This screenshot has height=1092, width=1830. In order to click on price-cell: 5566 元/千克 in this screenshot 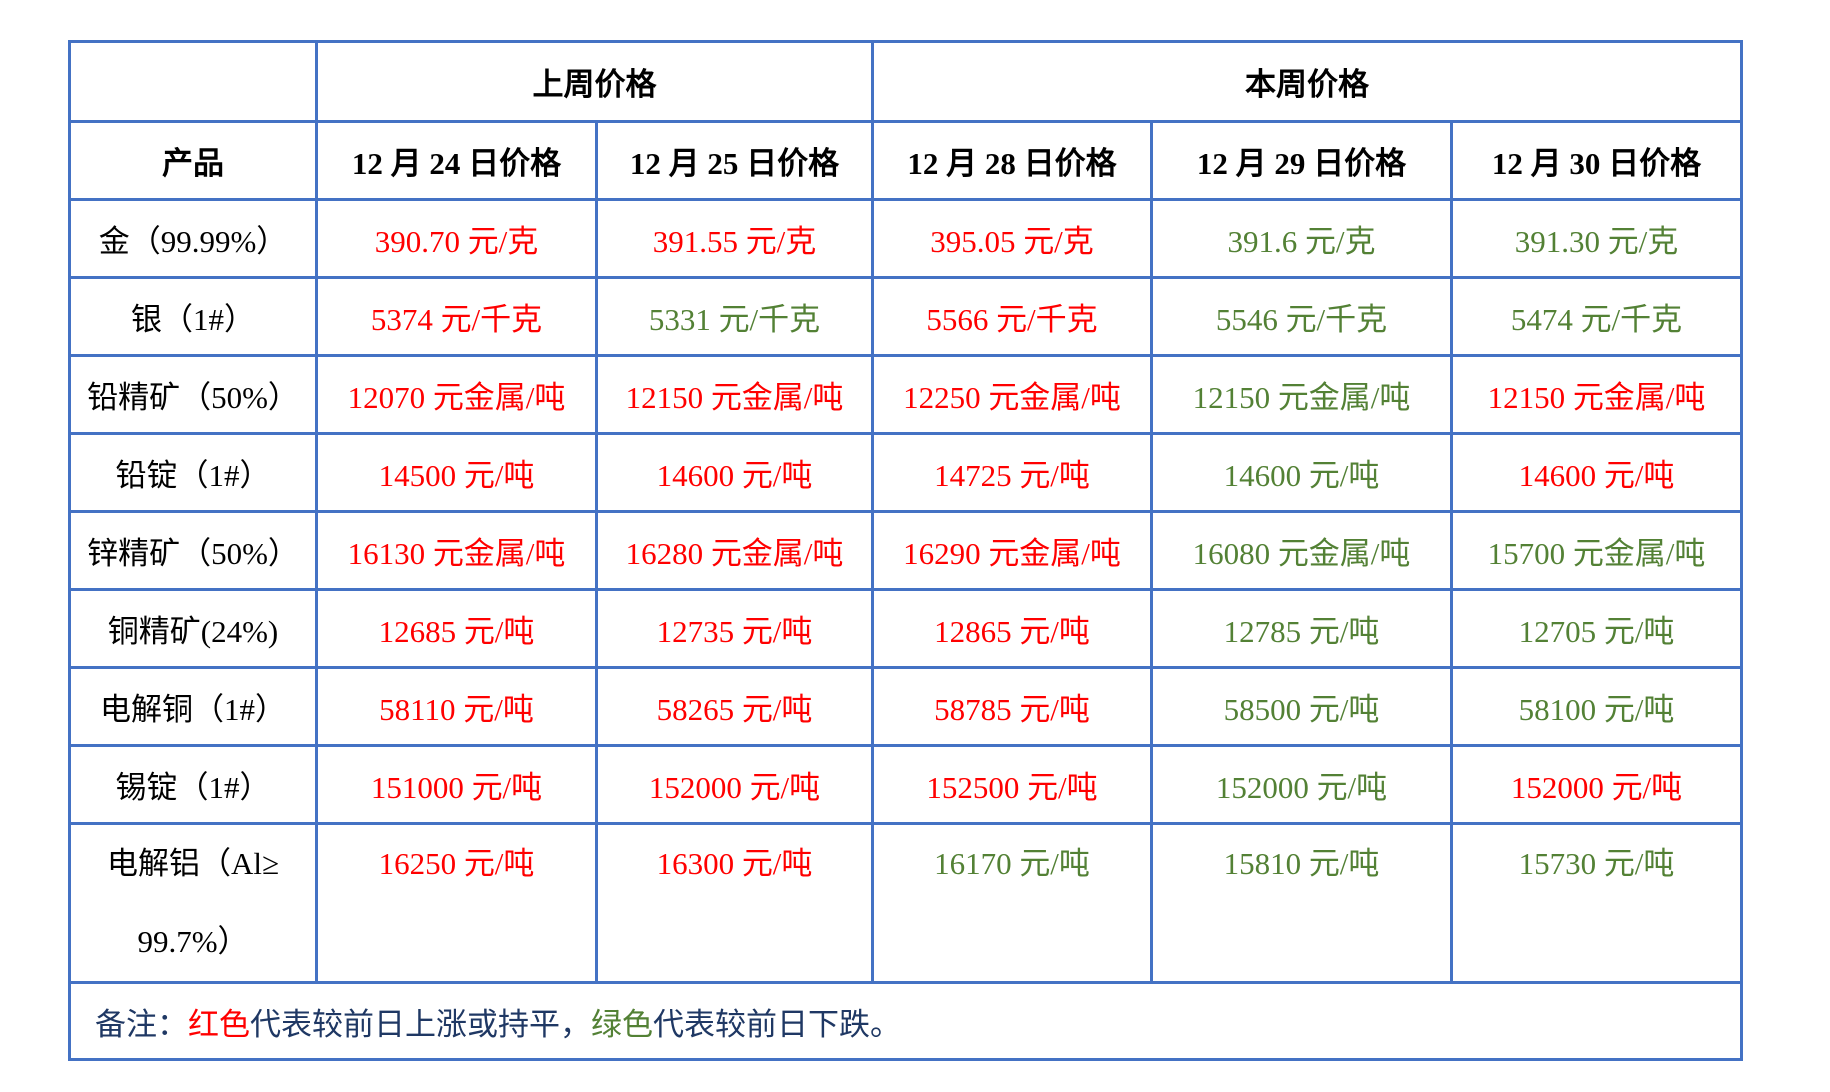, I will do `click(1012, 316)`.